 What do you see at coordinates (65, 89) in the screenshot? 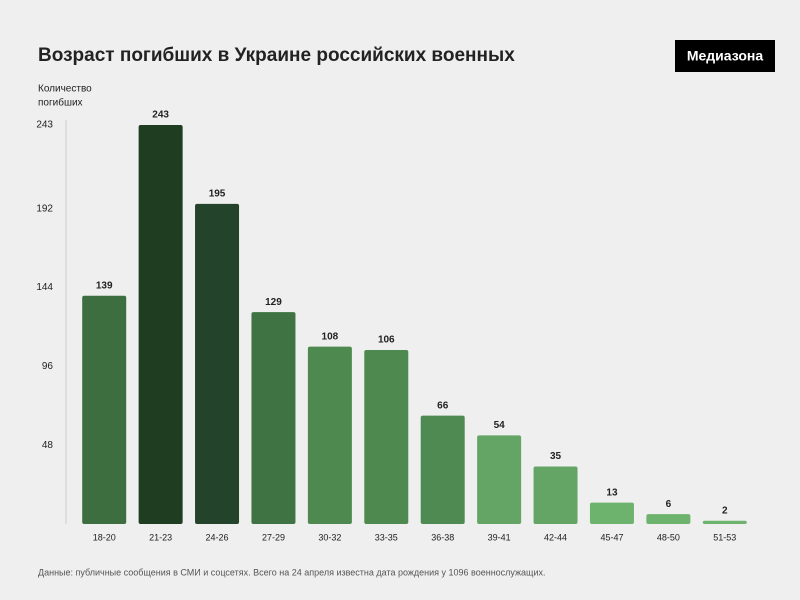
I see `y-axis-label: Количество` at bounding box center [65, 89].